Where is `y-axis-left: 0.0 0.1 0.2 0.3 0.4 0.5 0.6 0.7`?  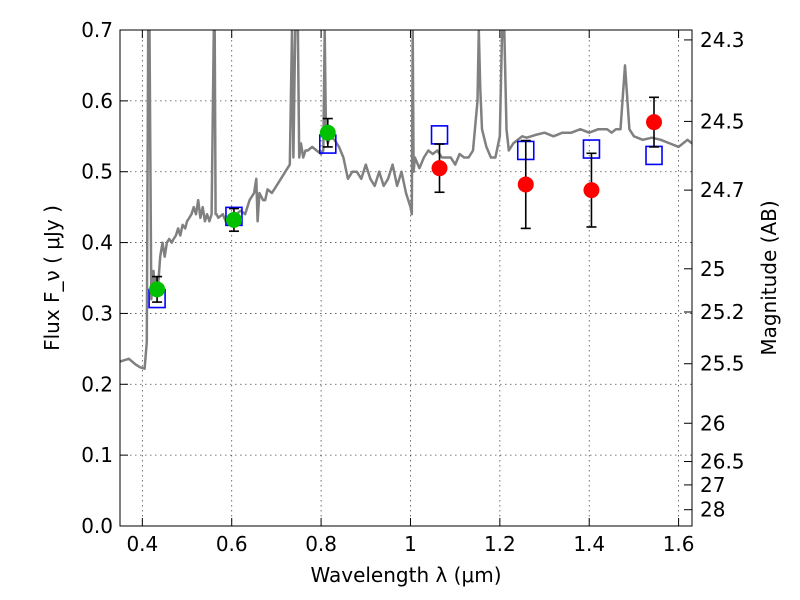 y-axis-left: 0.0 0.1 0.2 0.3 0.4 0.5 0.6 0.7 is located at coordinates (104, 278).